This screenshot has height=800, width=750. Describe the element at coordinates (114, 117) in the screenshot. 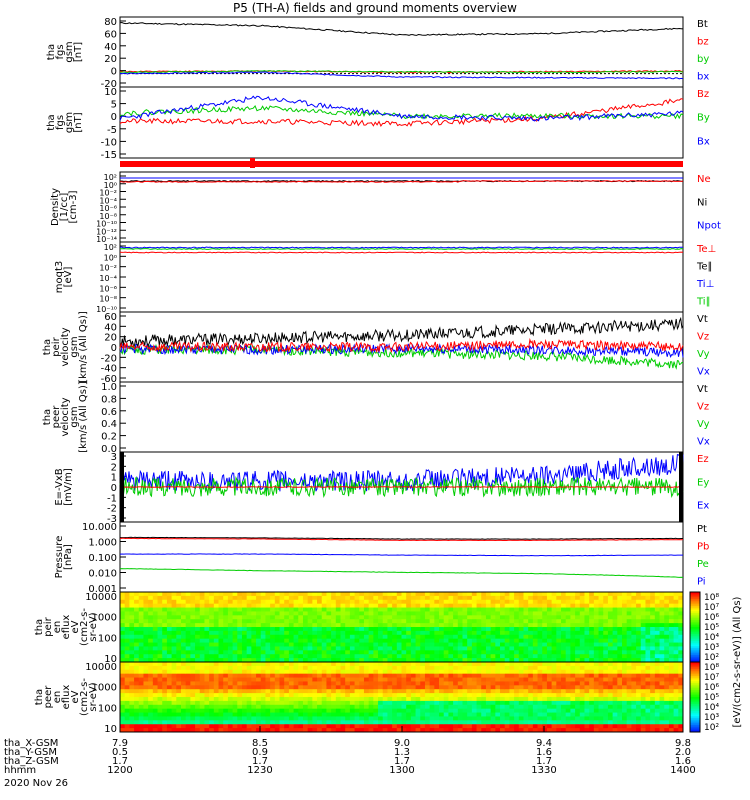

I see `y-tick-label-fgs_dsl: 0` at that location.